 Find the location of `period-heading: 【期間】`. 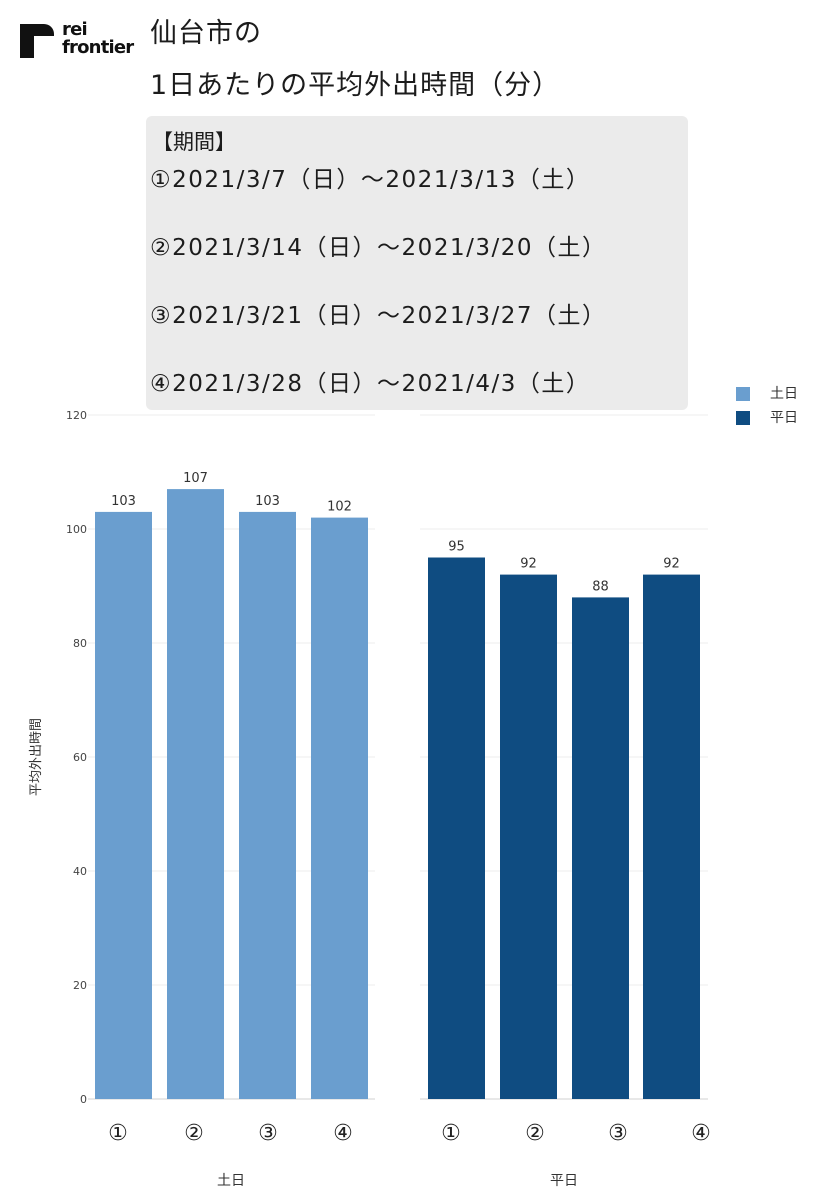

period-heading: 【期間】 is located at coordinates (194, 142).